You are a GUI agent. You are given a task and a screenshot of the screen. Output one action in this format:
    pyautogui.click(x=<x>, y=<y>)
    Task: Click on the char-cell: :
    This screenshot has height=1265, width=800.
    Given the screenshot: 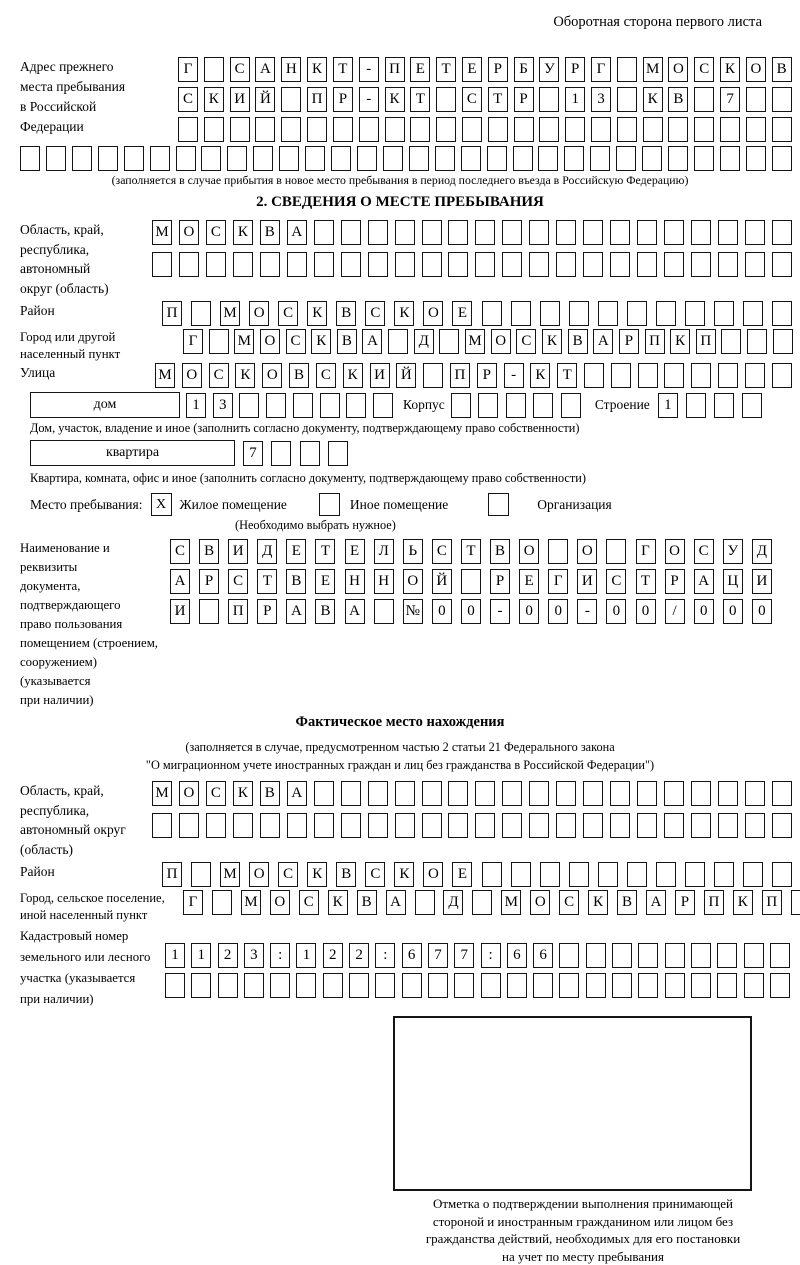 What is the action you would take?
    pyautogui.click(x=490, y=955)
    